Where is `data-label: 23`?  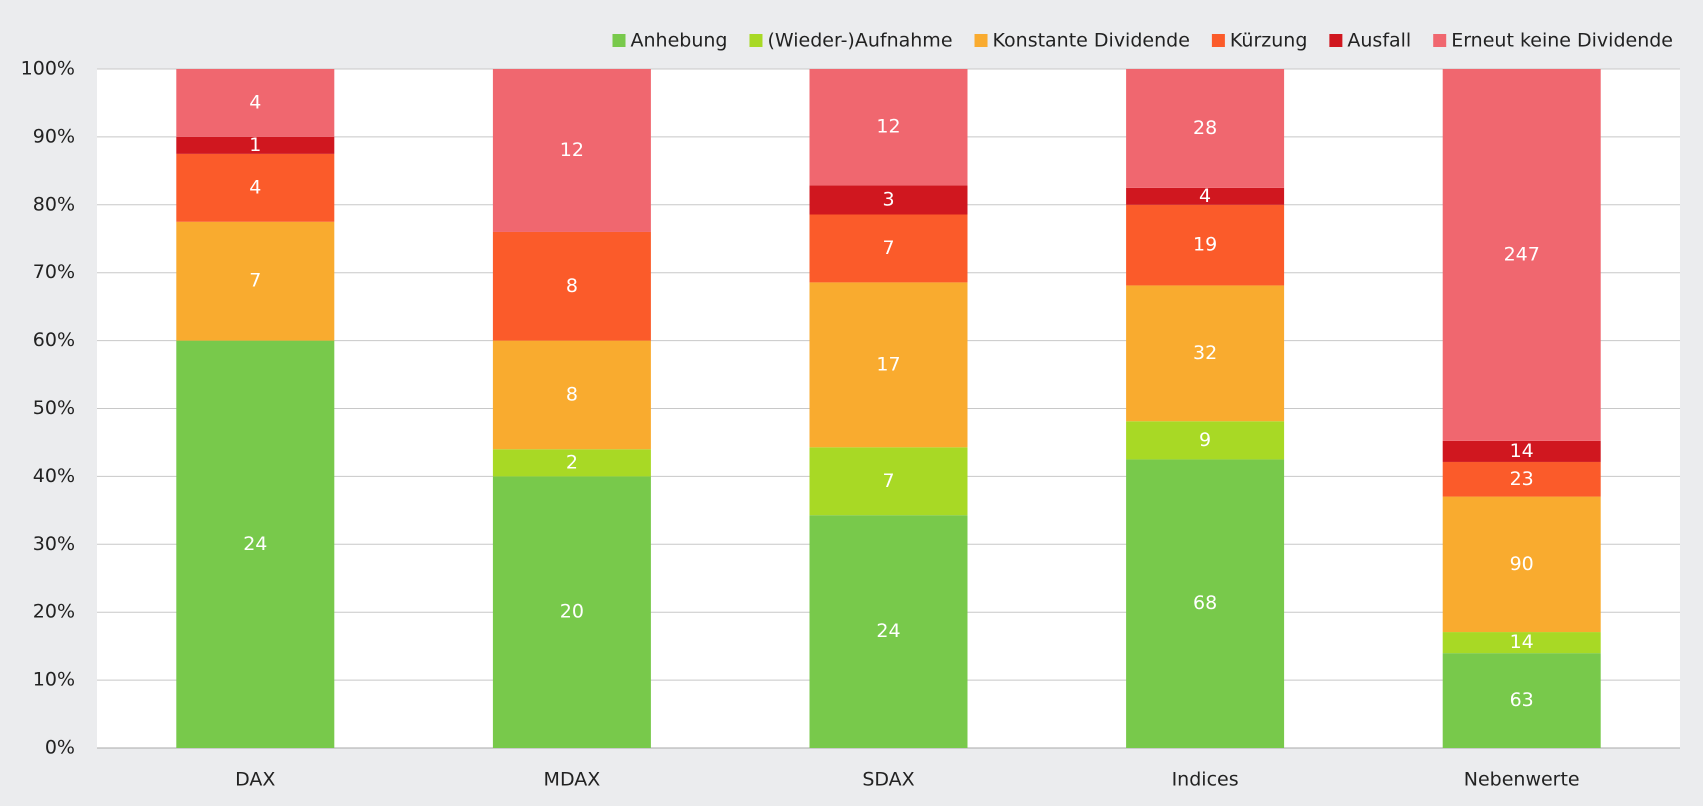 data-label: 23 is located at coordinates (1522, 479).